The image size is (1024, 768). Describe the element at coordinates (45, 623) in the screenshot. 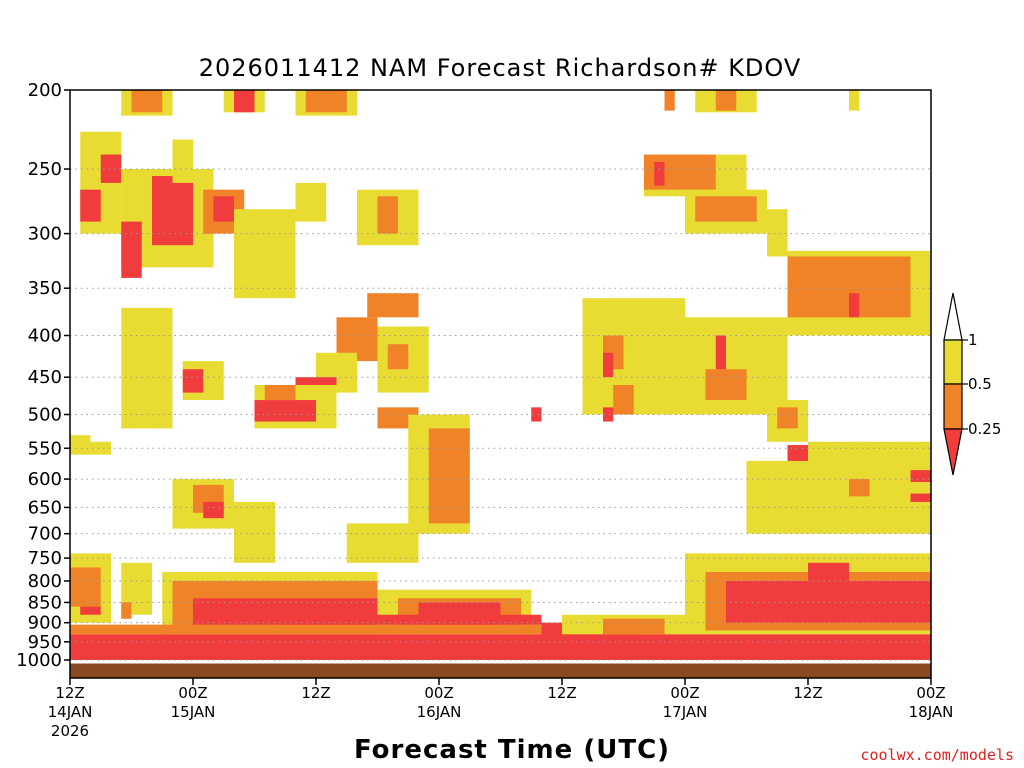

I see `y-tick-label-900: 900` at that location.